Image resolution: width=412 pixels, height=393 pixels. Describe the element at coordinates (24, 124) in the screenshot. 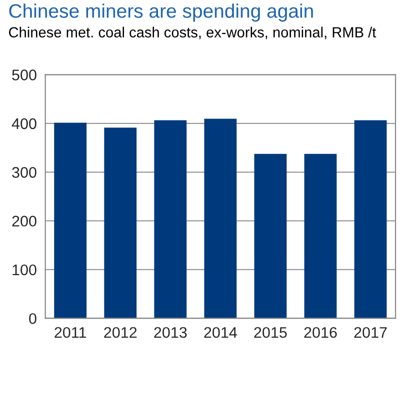

I see `y-tick-label: 400` at that location.